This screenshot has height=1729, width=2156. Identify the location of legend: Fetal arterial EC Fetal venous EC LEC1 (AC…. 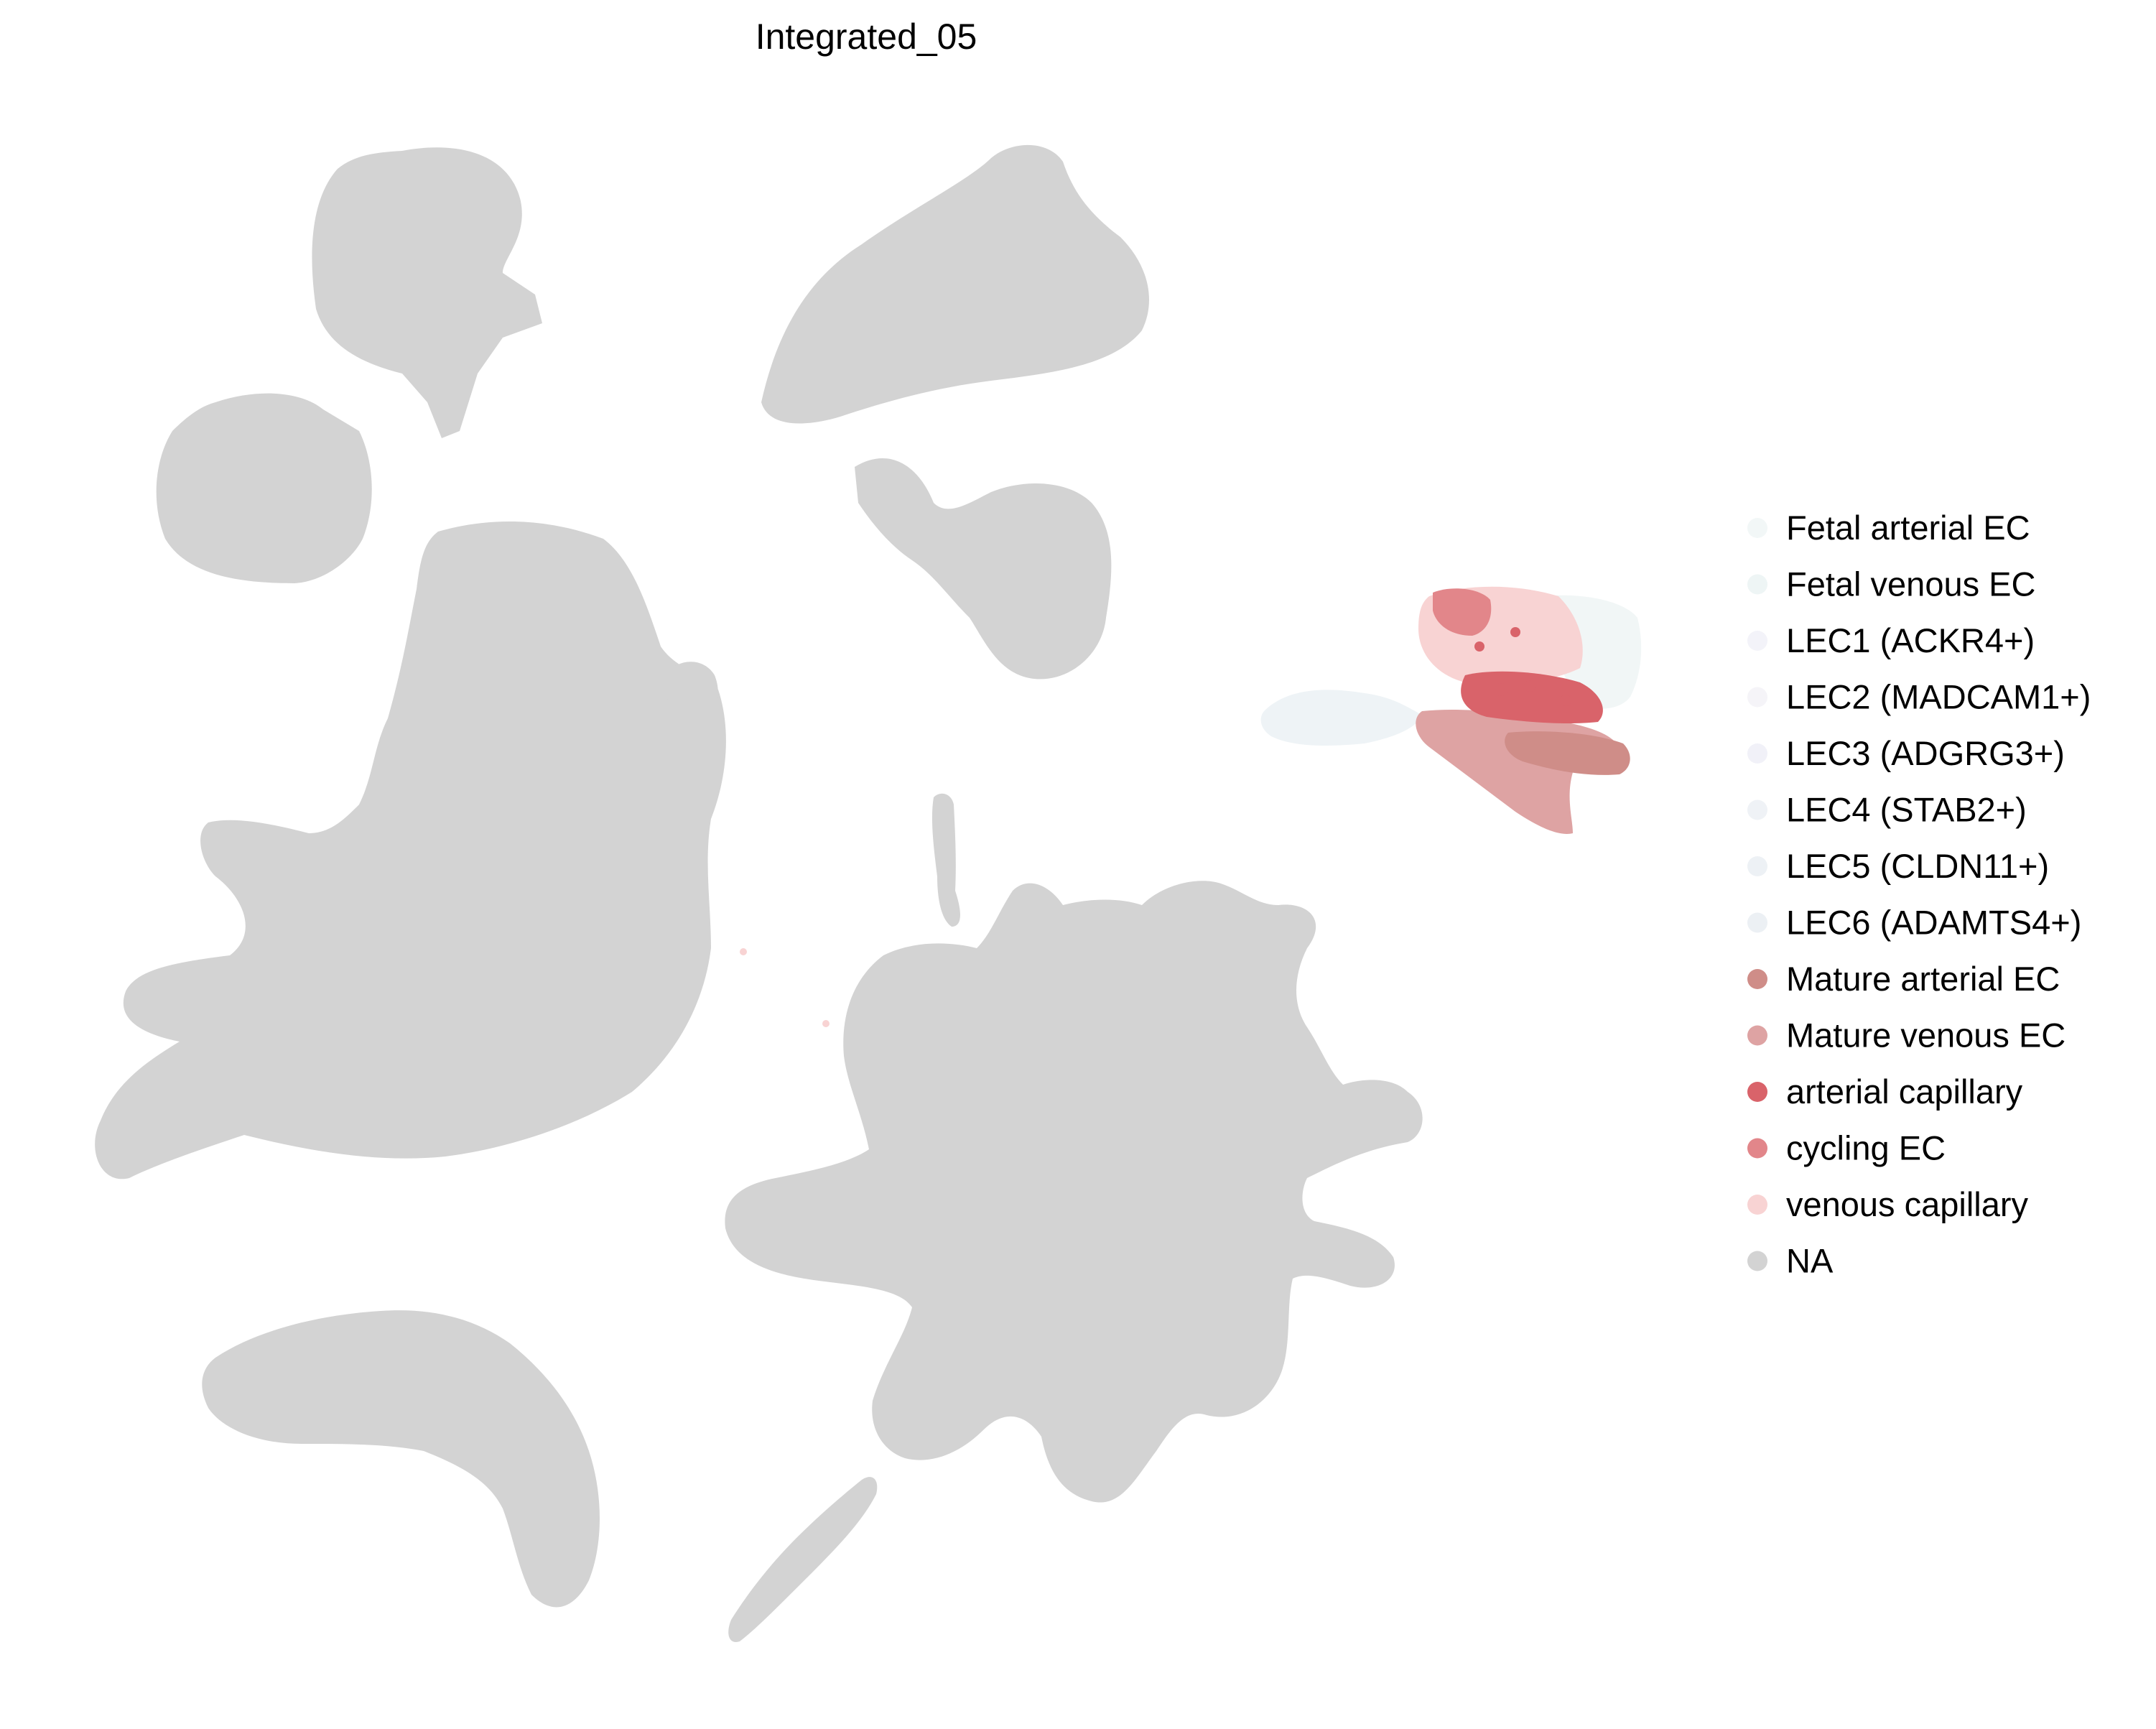
(1919, 894).